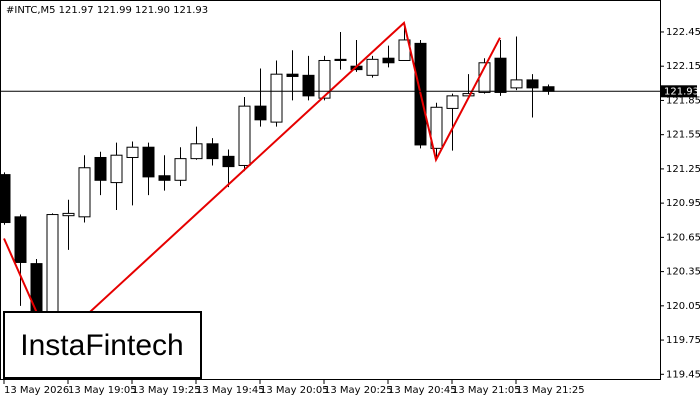 The image size is (700, 404). What do you see at coordinates (683, 66) in the screenshot?
I see `y-tick-label: 122.15` at bounding box center [683, 66].